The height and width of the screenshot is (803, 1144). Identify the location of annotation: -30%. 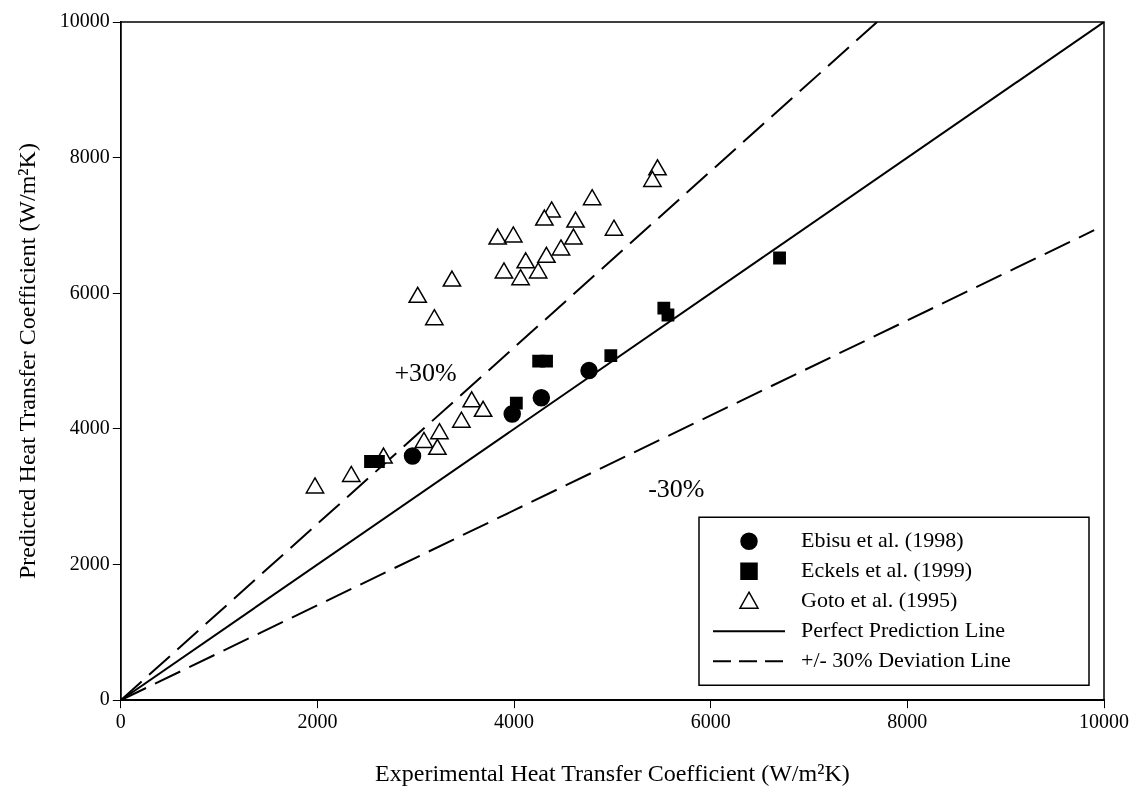
(676, 488).